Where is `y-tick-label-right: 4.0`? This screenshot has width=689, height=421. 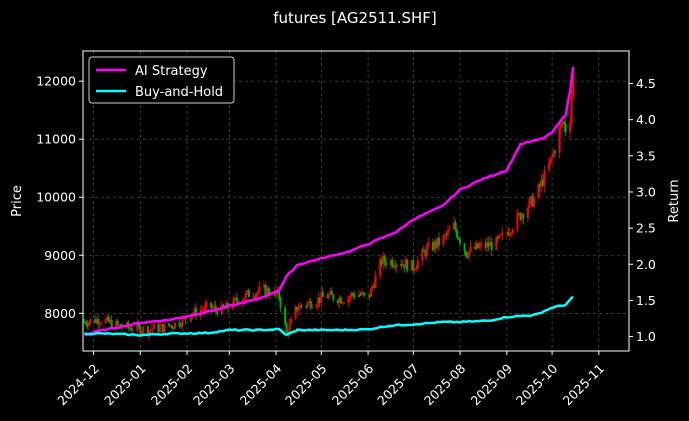 y-tick-label-right: 4.0 is located at coordinates (646, 119).